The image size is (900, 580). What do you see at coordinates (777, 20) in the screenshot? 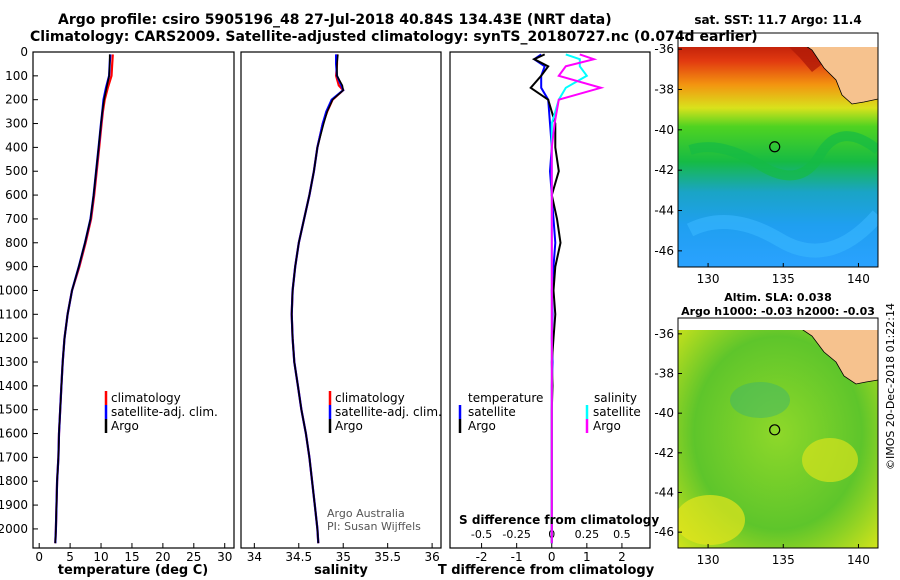
I see `sst-map-title: sat. SST: 11.7 Argo: 11.4` at bounding box center [777, 20].